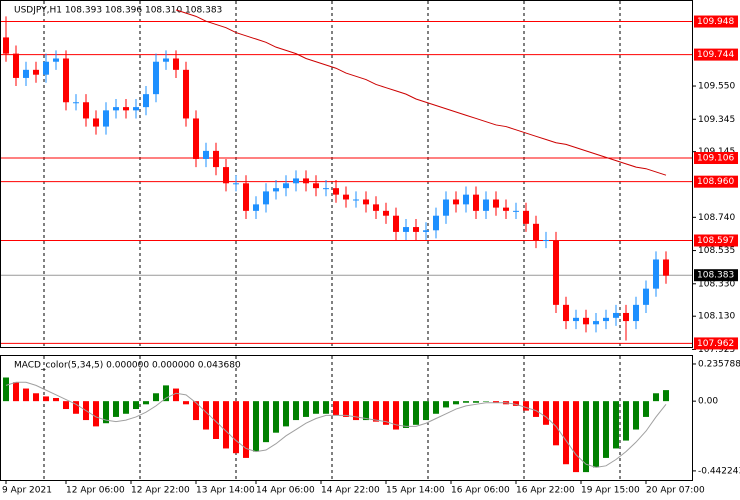  Describe the element at coordinates (27, 491) in the screenshot. I see `x-tick-label: 9 Apr 2021` at that location.